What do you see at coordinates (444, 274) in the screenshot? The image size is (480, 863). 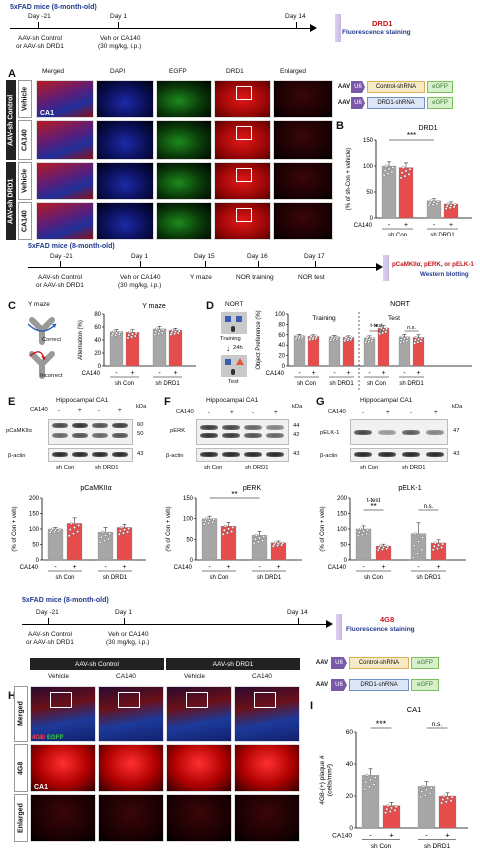 I see `timeline-2-method: Western blotting` at bounding box center [444, 274].